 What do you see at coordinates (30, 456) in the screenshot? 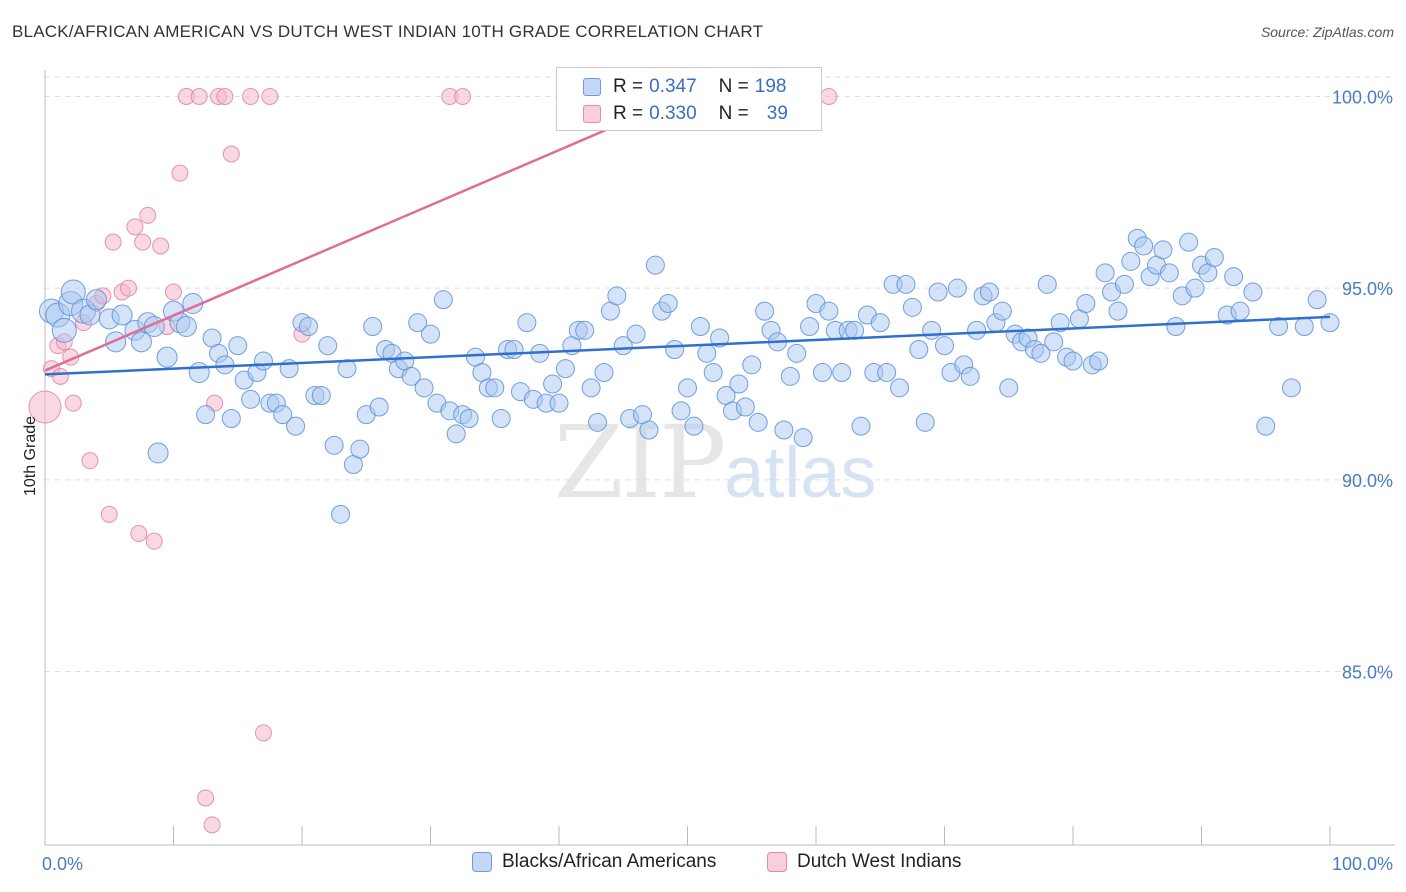
I see `y-axis-label: 10th Grade` at bounding box center [30, 456].